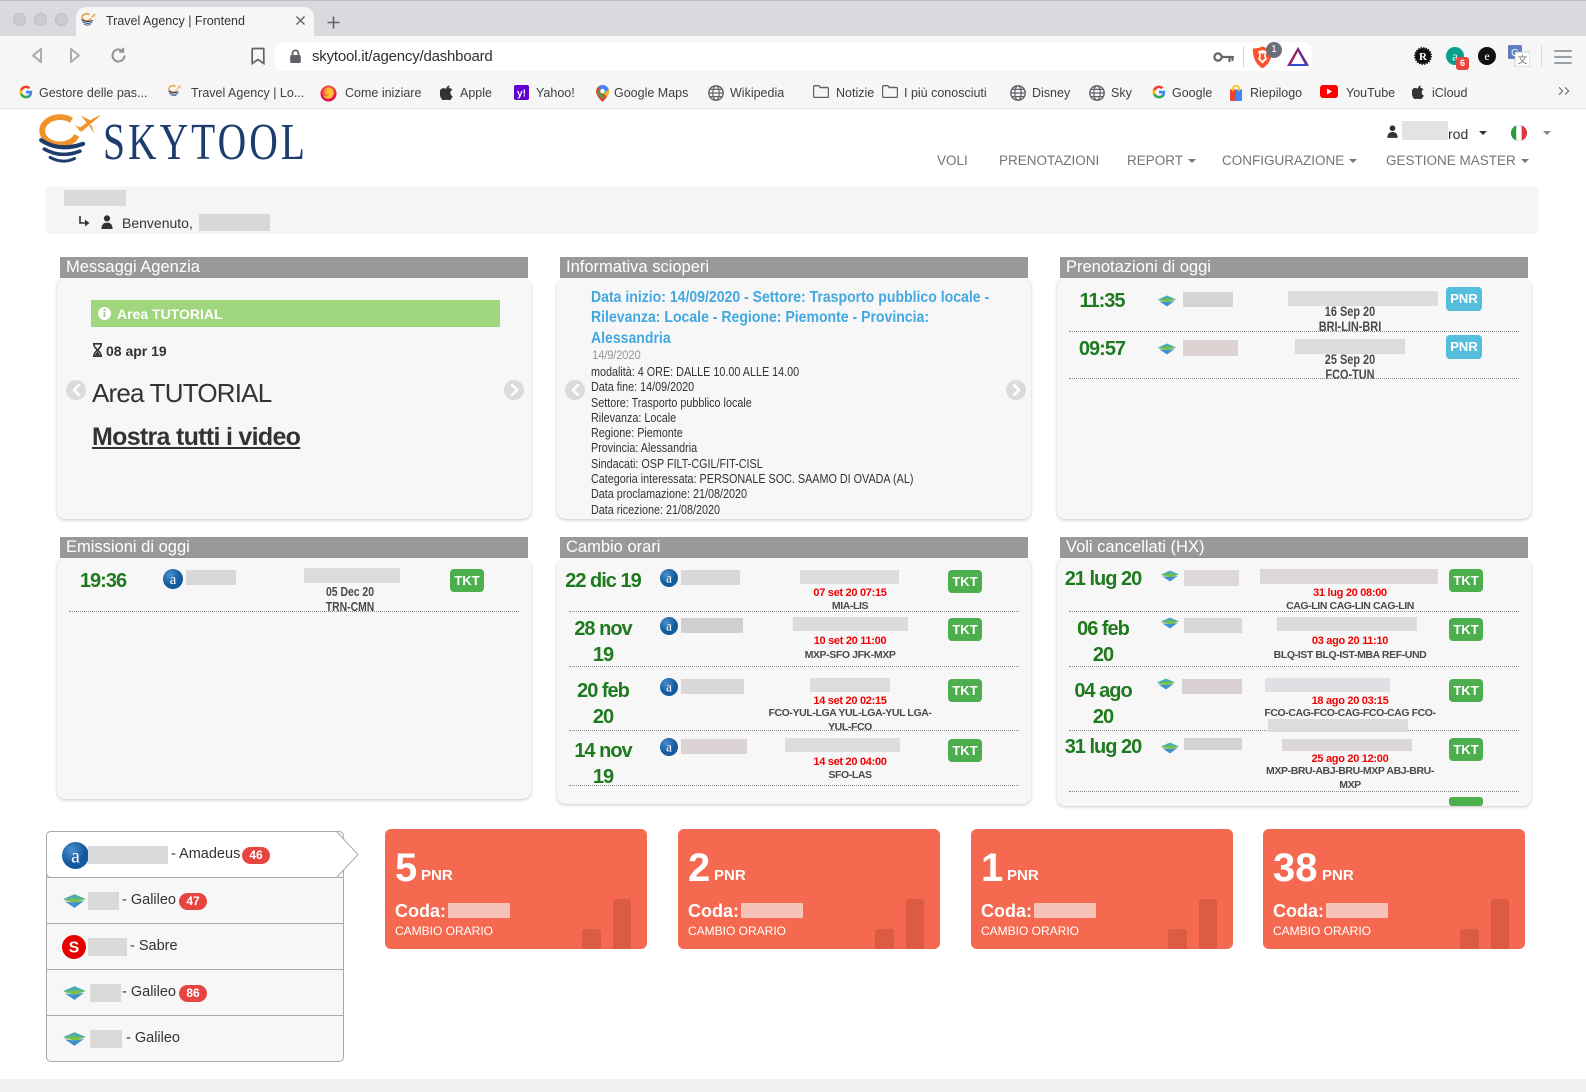 This screenshot has width=1586, height=1092. Describe the element at coordinates (1423, 57) in the screenshot. I see `svg-text: R` at that location.